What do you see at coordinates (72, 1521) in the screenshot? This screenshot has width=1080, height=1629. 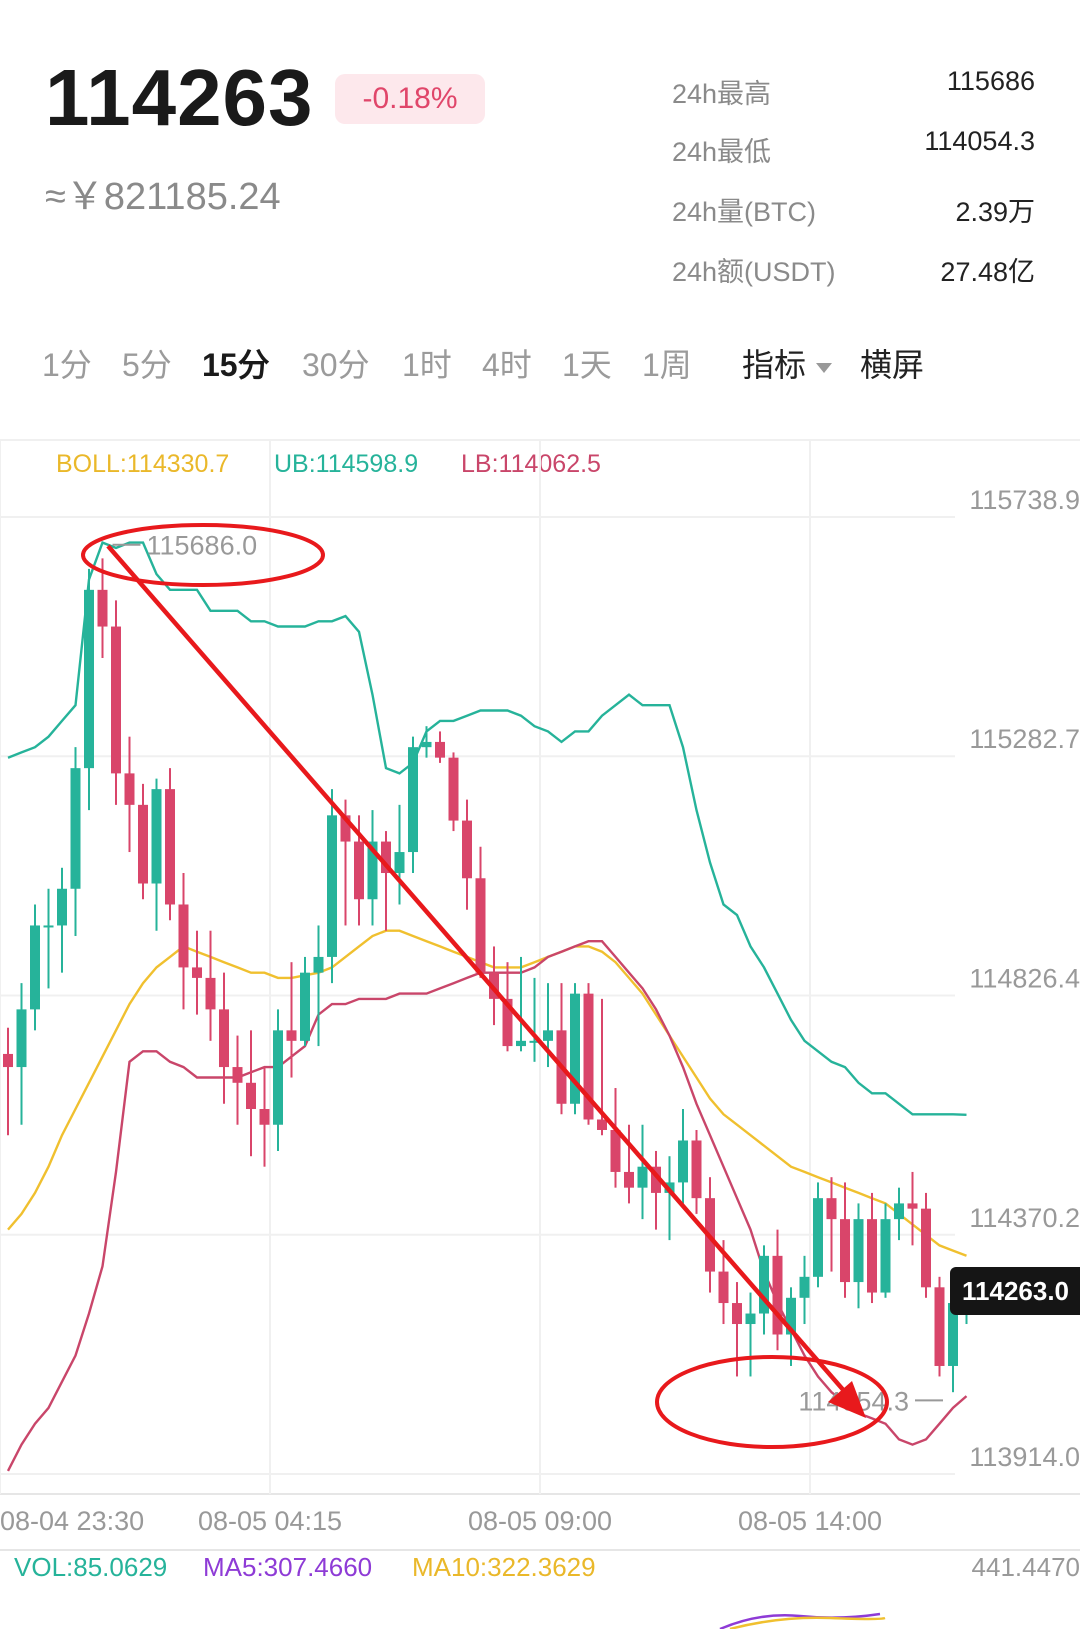 I see `x-tick-label: 08-04 23:30` at bounding box center [72, 1521].